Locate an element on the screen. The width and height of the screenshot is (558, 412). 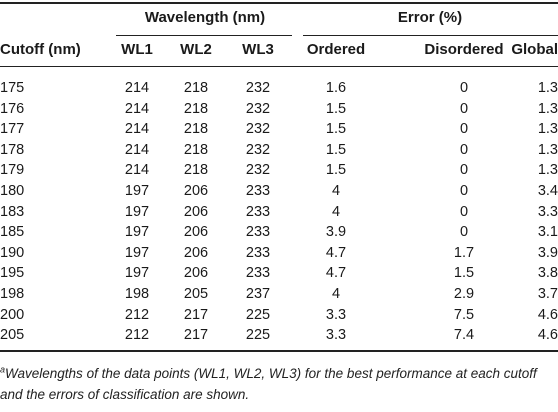
cell-global: 3.4 is located at coordinates (547, 191).